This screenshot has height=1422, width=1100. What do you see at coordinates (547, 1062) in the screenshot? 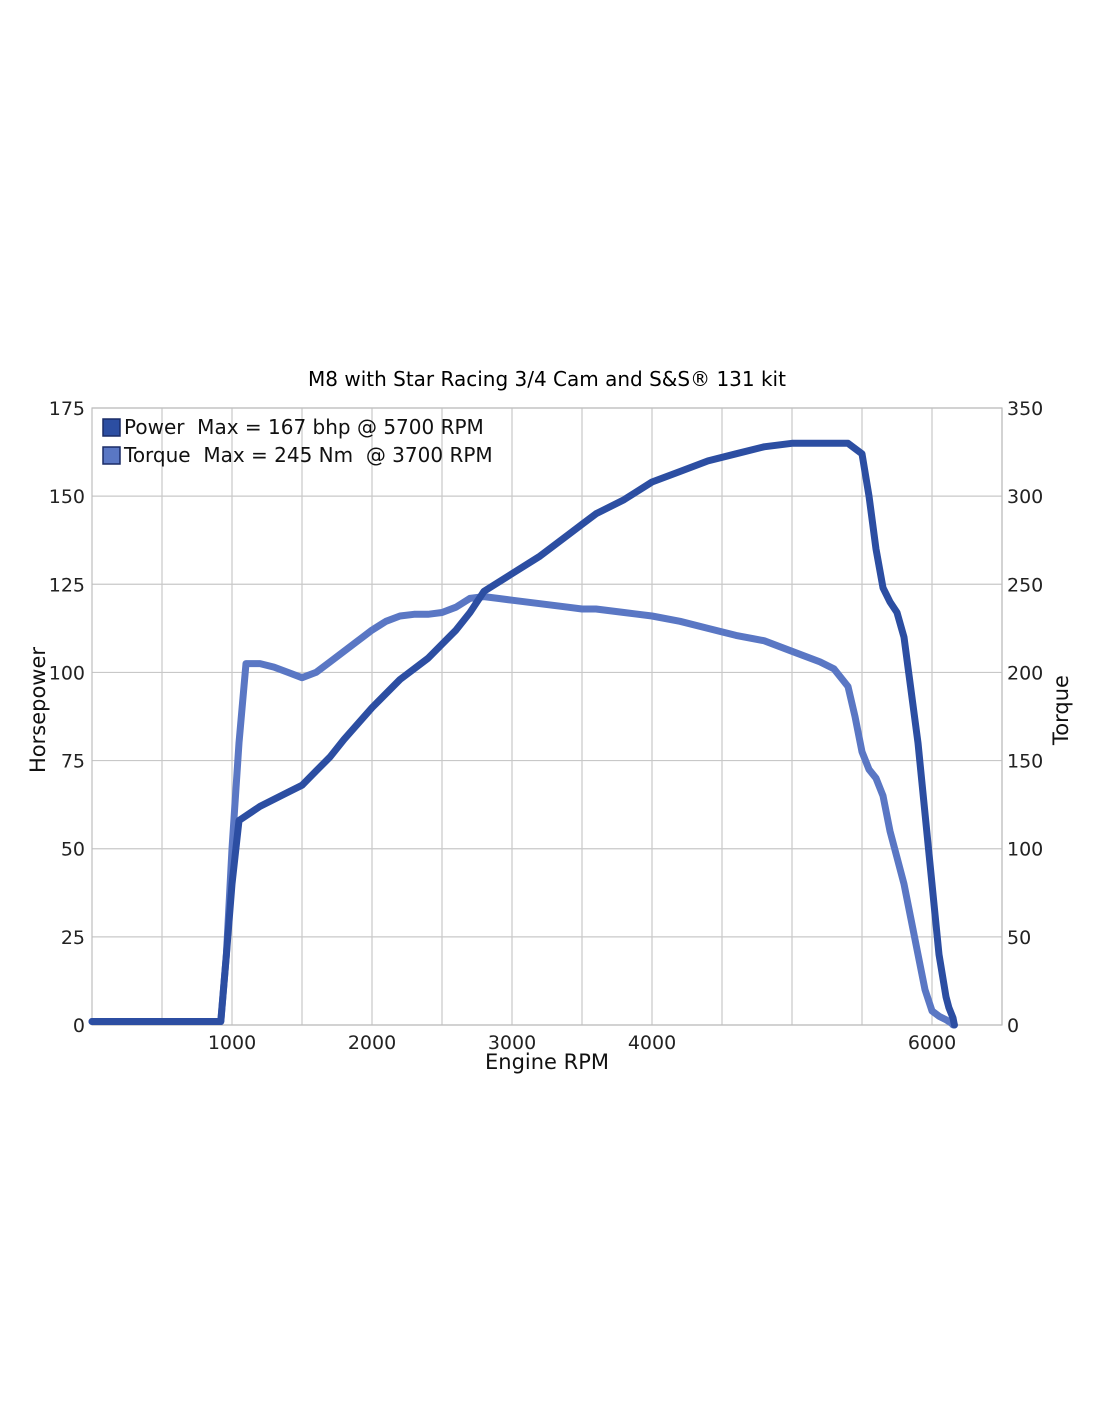
I see `x-axis-label: Engine RPM` at bounding box center [547, 1062].